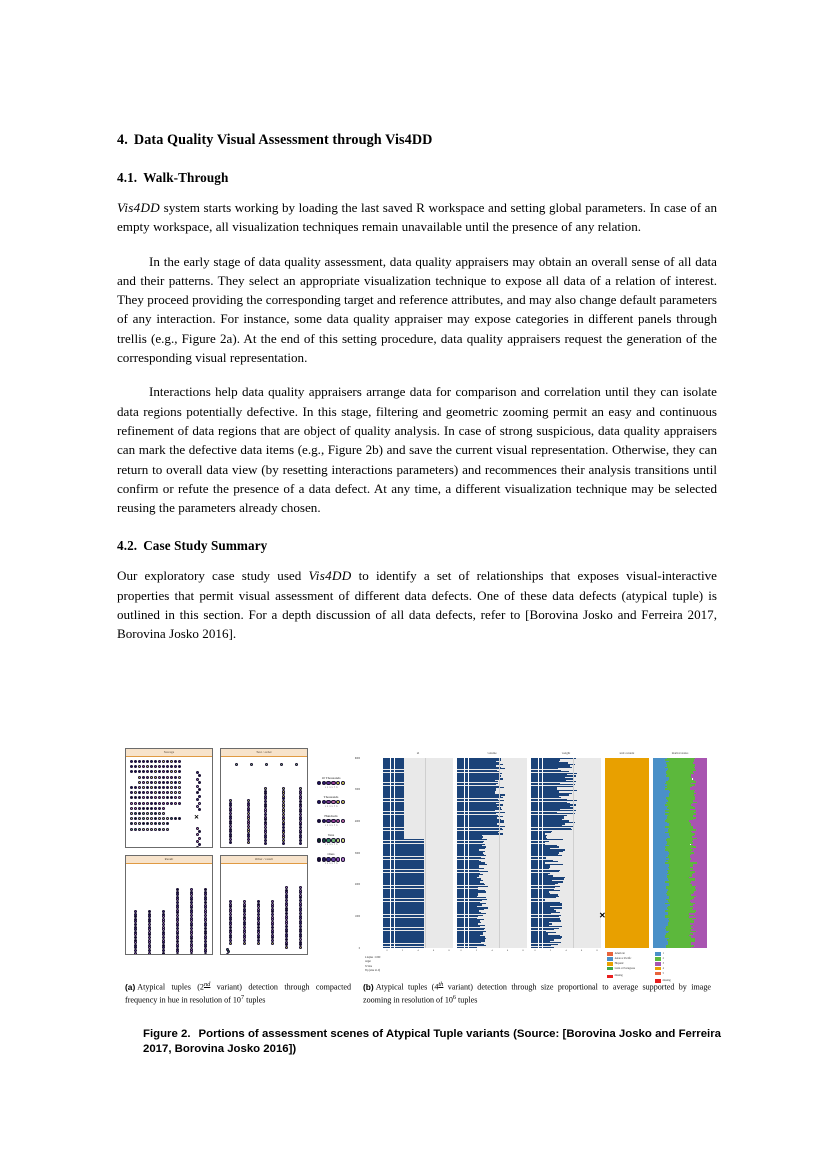 The width and height of the screenshot is (826, 1169). Describe the element at coordinates (331, 816) in the screenshot. I see `legend-group-title: Hundreds` at that location.